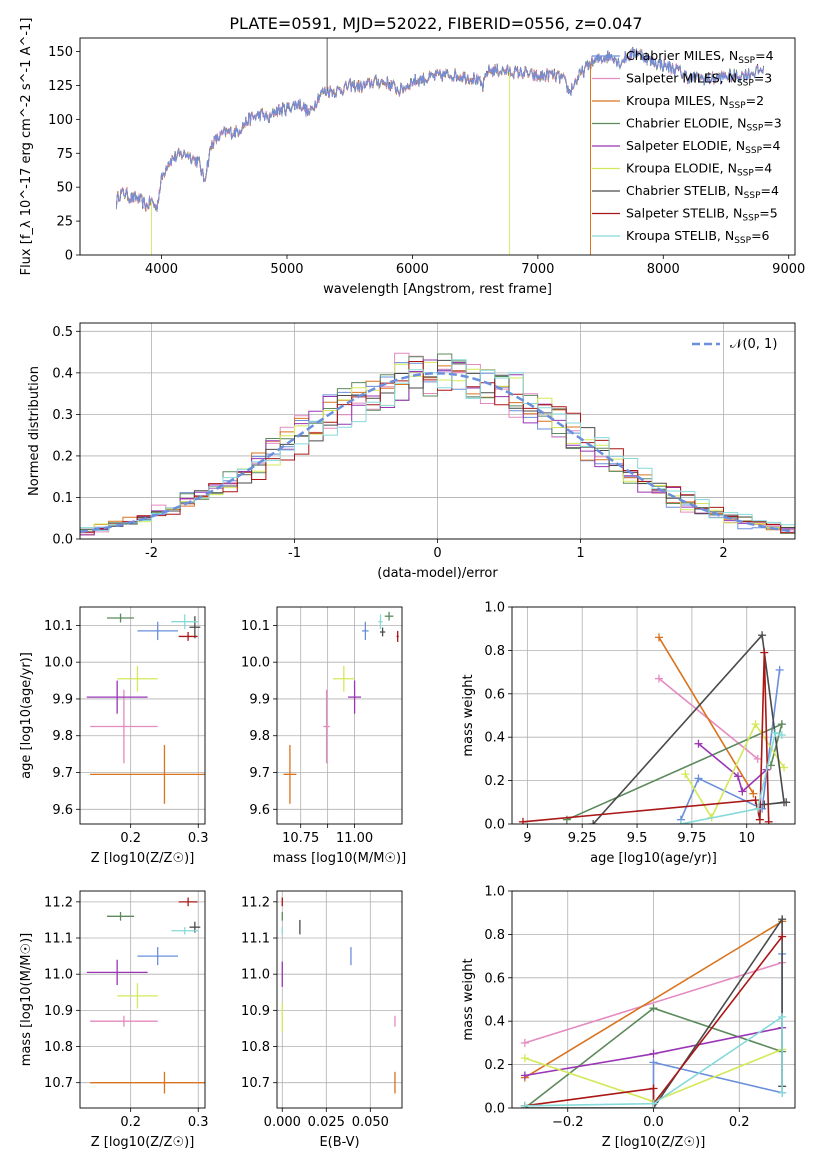 This screenshot has height=1174, width=819. I want to click on x-tick-label: 4000, so click(161, 269).